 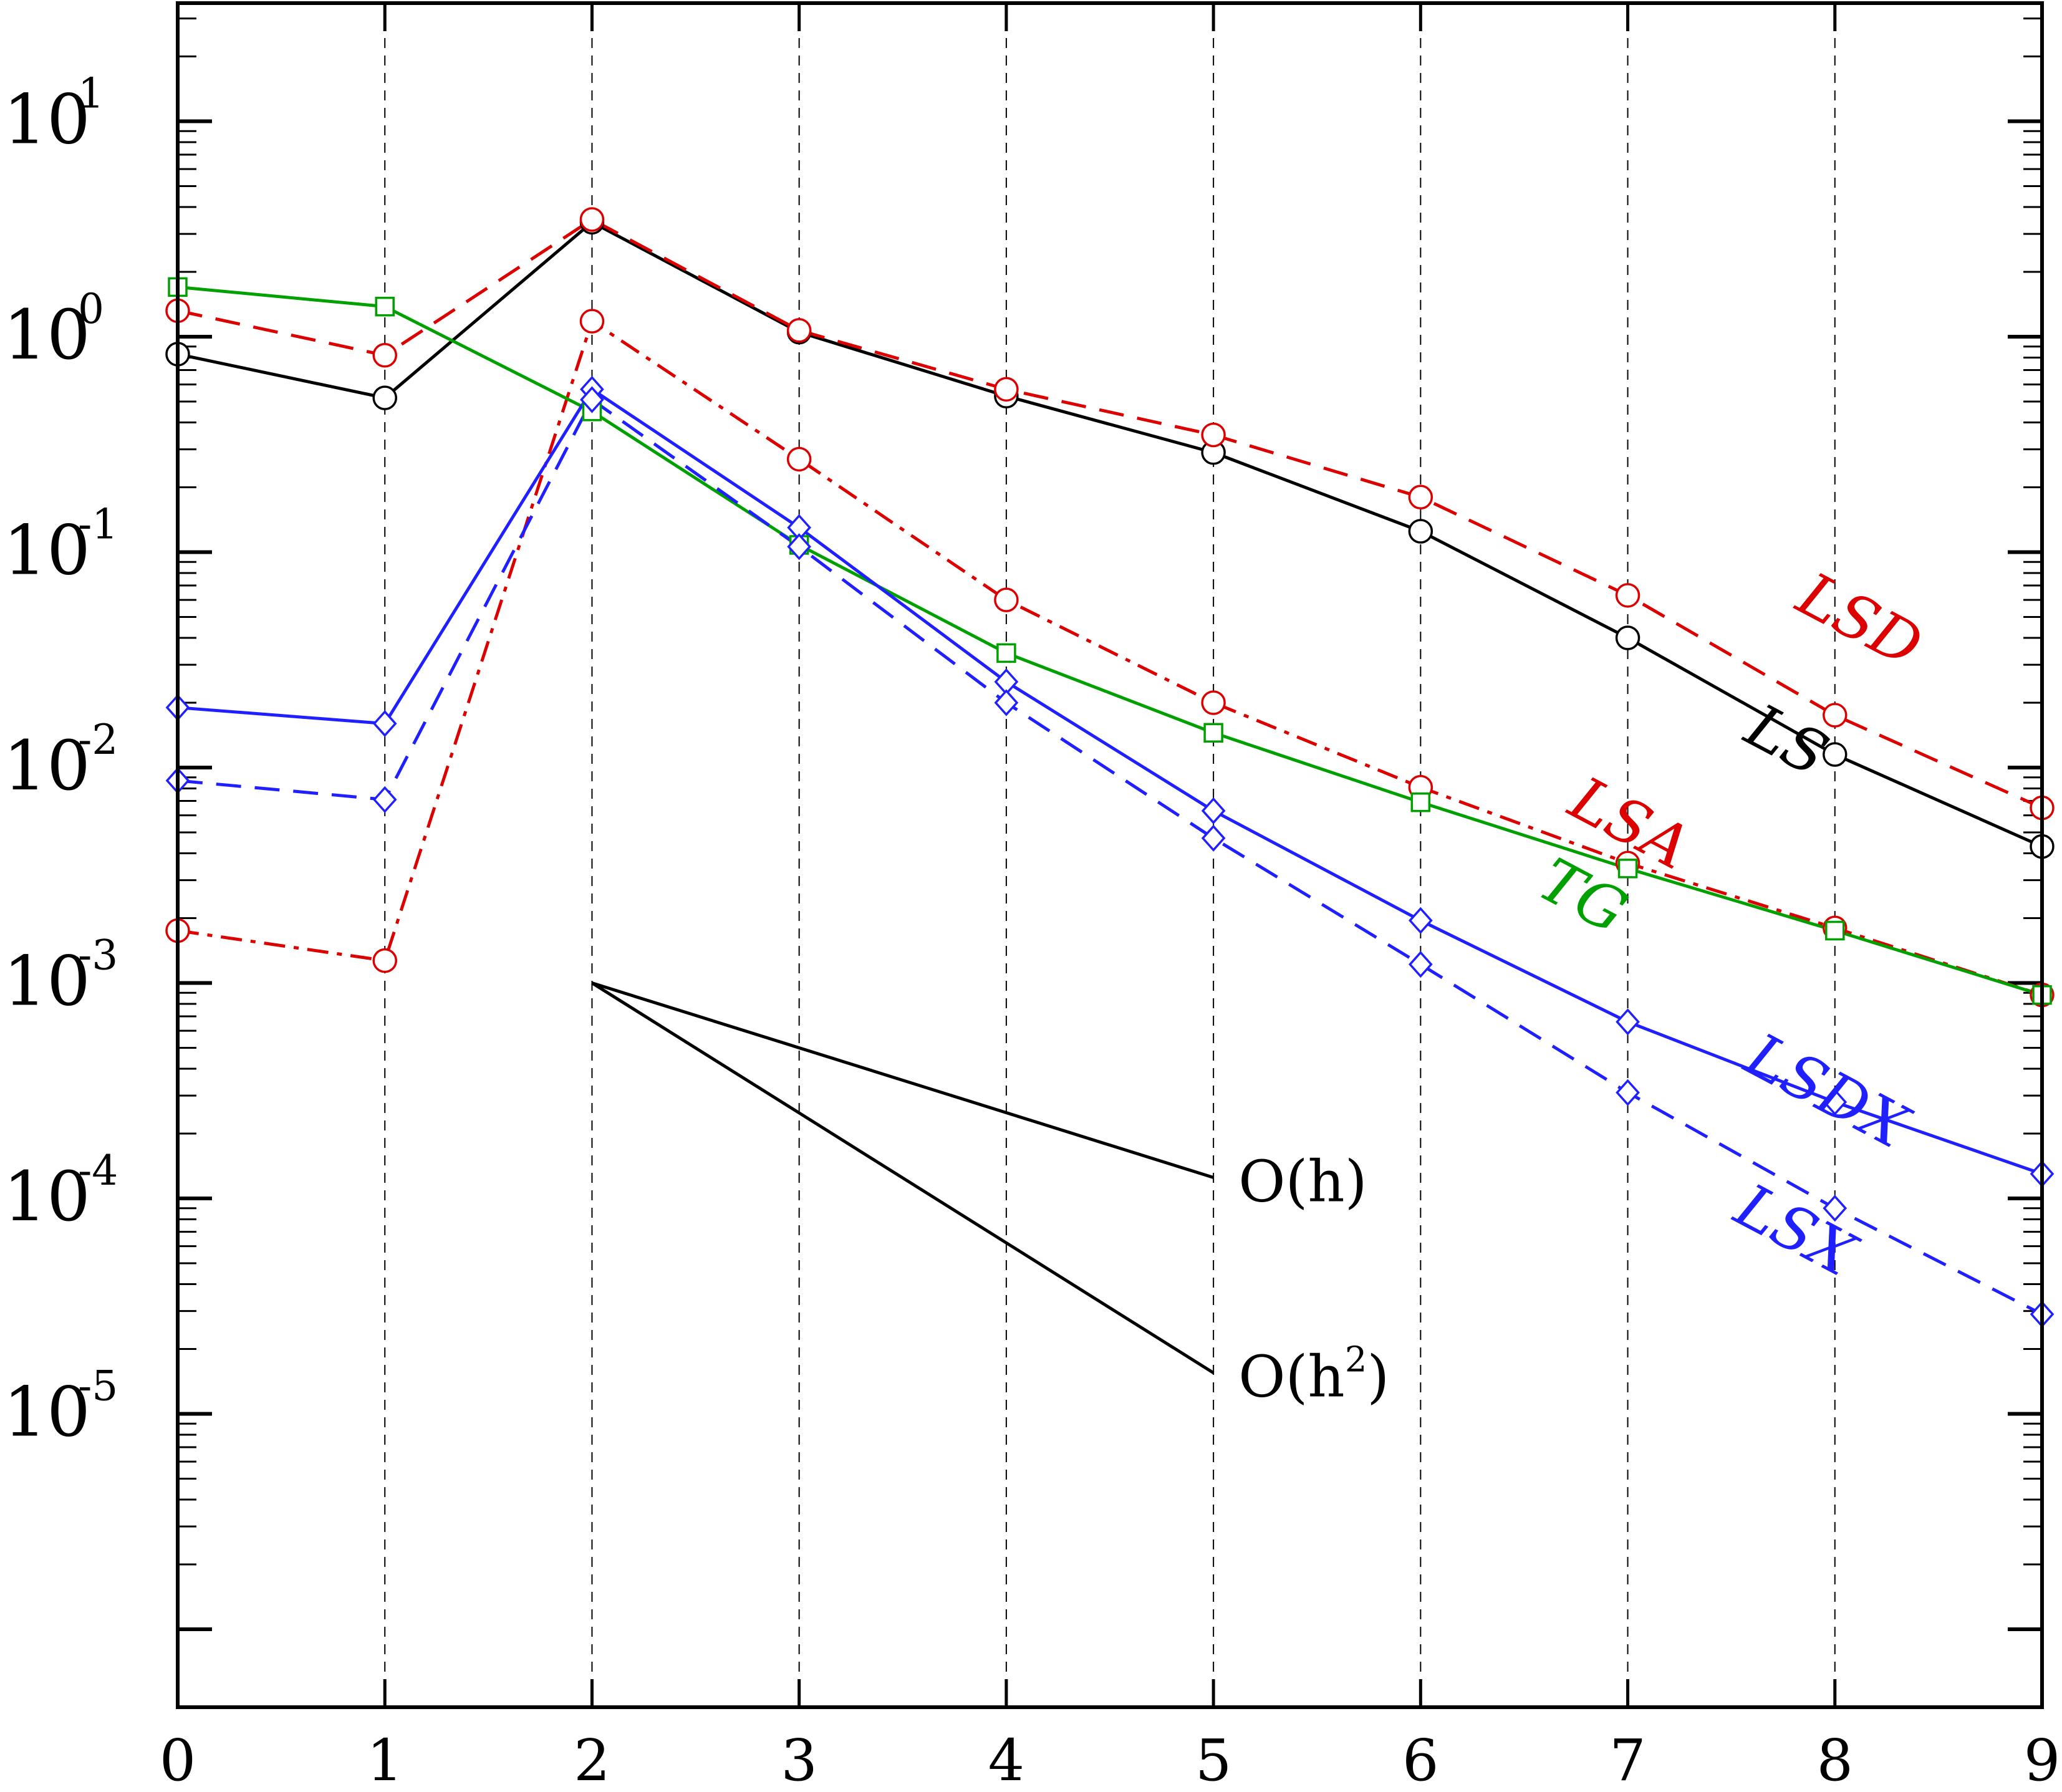 I want to click on reference-lines, so click(x=903, y=1177).